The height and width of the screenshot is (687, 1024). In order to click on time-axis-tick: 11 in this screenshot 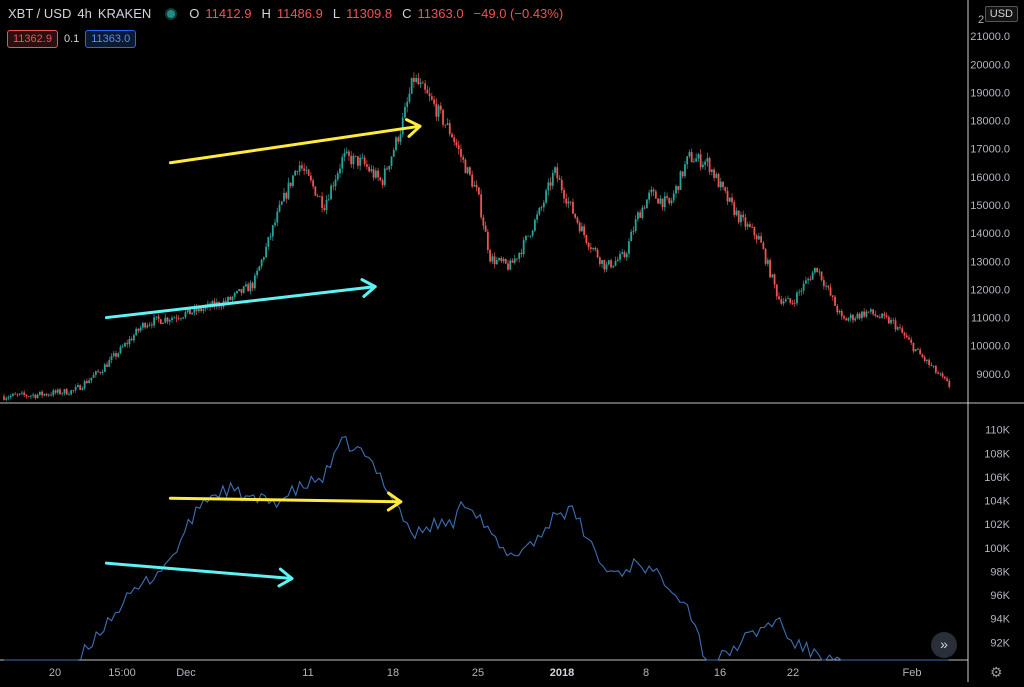, I will do `click(307, 673)`.